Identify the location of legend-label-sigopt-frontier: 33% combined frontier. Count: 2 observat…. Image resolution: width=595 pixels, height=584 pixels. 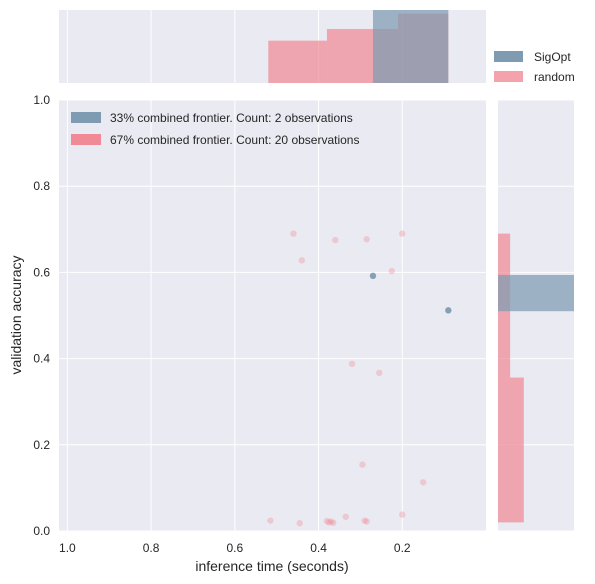
(231, 118).